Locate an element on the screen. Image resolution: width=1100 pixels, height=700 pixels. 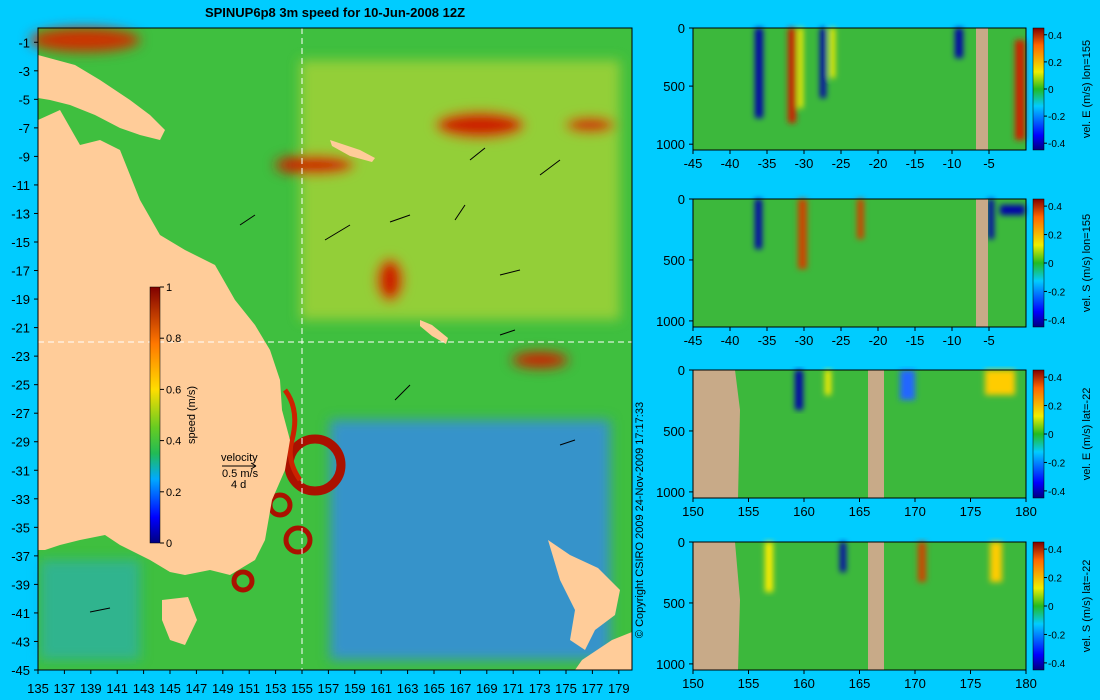
speed-colorbar-tick-label: 0.4 is located at coordinates (173, 442).